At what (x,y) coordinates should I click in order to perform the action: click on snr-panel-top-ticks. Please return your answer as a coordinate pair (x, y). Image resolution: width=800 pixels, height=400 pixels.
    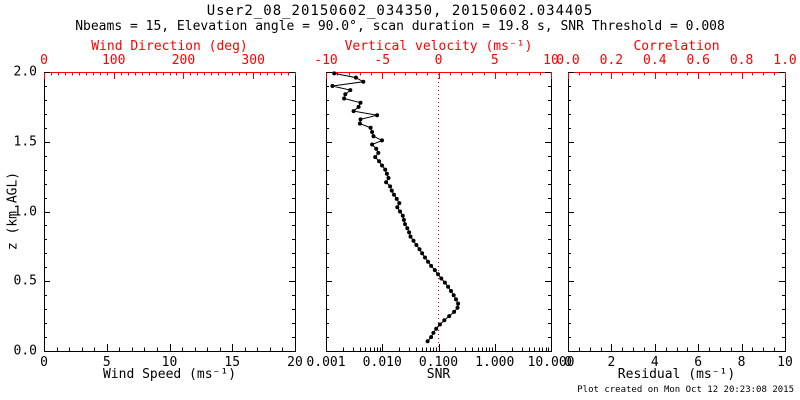
    Looking at the image, I should click on (439, 75).